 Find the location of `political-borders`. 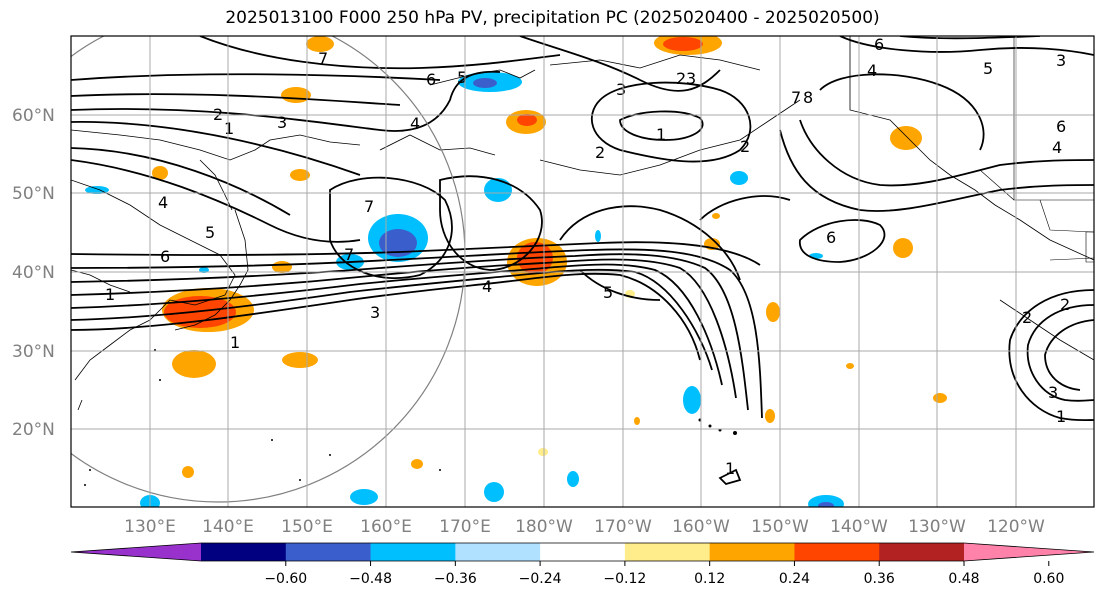

political-borders is located at coordinates (1036, 149).